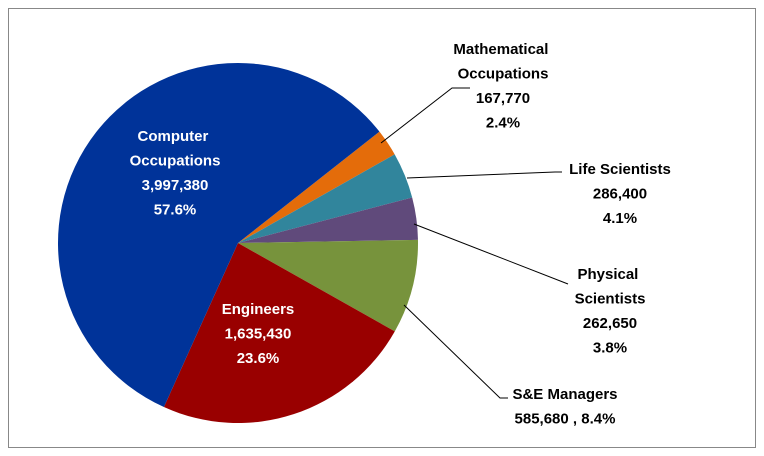 The height and width of the screenshot is (456, 764). What do you see at coordinates (258, 333) in the screenshot?
I see `count-label: 1,635,430` at bounding box center [258, 333].